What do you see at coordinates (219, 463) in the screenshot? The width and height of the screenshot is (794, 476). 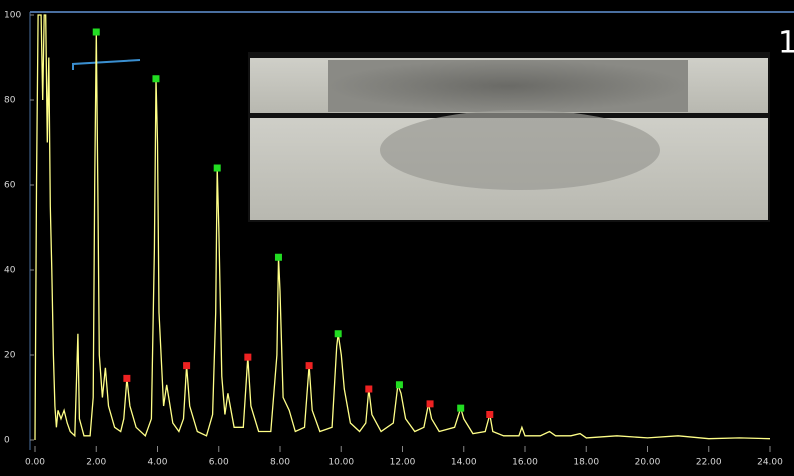 I see `x-tick-label: 6.00` at bounding box center [219, 463].